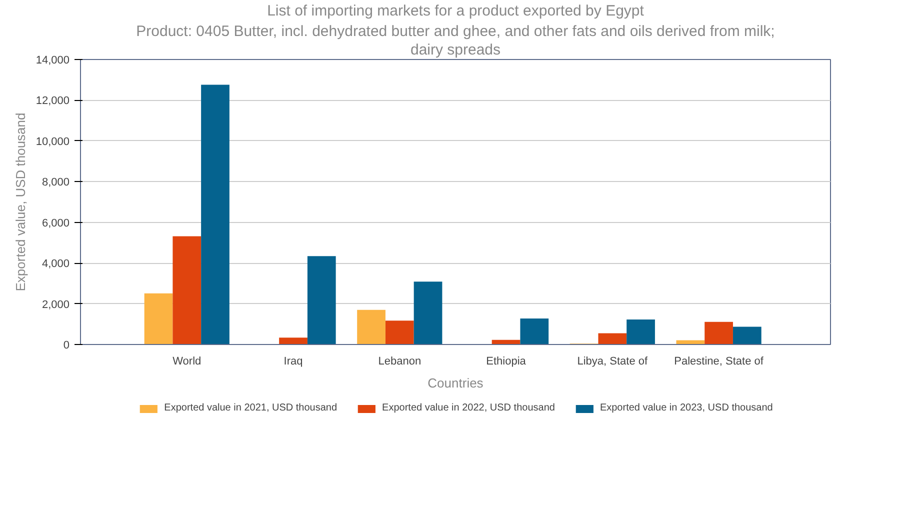 Image resolution: width=904 pixels, height=516 pixels. What do you see at coordinates (293, 362) in the screenshot?
I see `x-tick-label: Iraq` at bounding box center [293, 362].